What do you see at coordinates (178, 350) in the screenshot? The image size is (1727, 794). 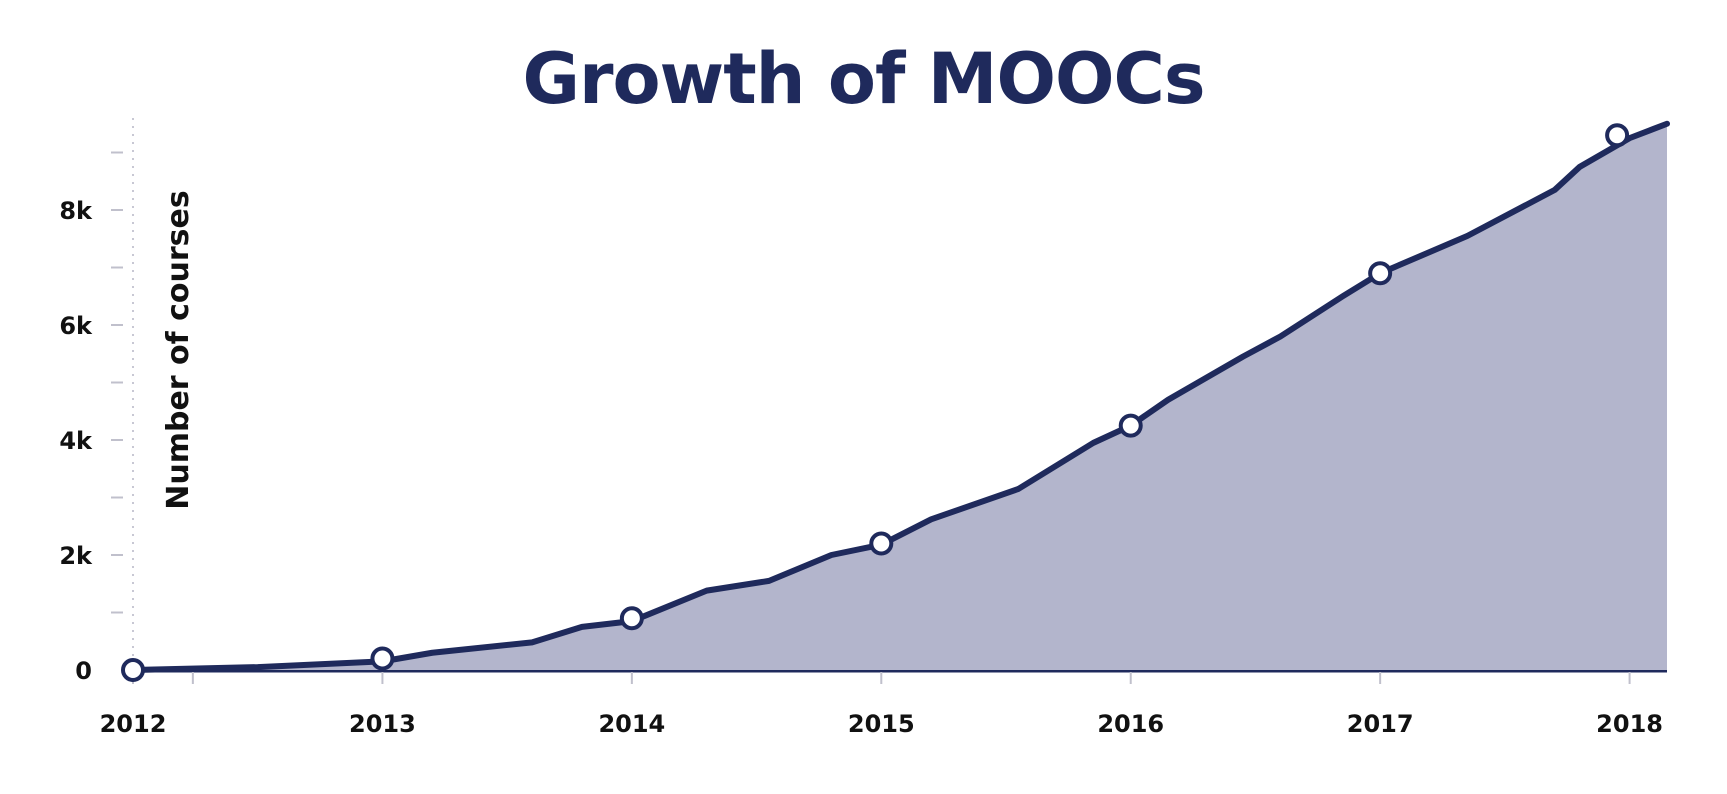 I see `y-axis-title: Number of courses` at bounding box center [178, 350].